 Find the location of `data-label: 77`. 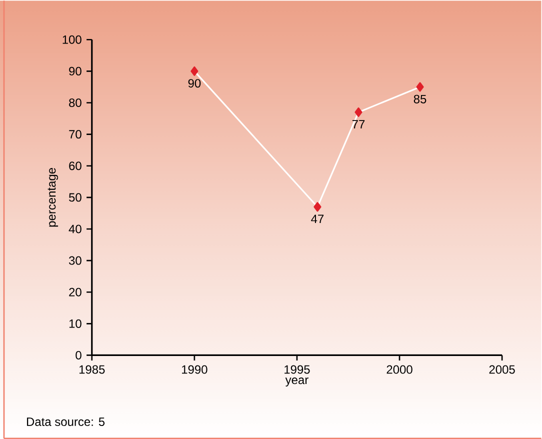

data-label: 77 is located at coordinates (358, 124).